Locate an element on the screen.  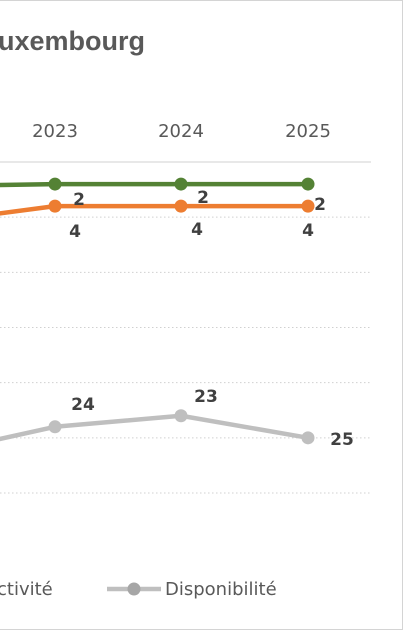
x-axis-ticks: 2023 2024 2025 is located at coordinates (181, 131).